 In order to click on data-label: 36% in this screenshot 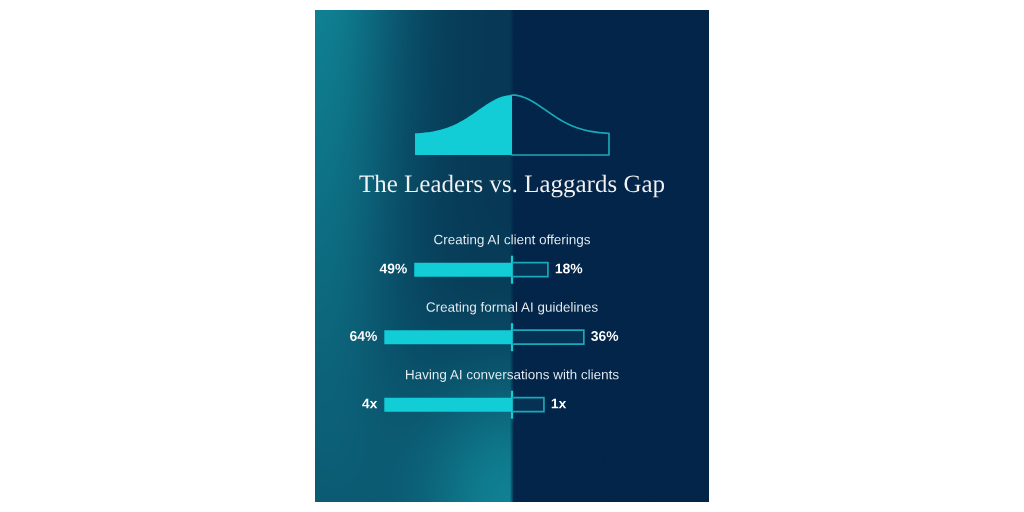, I will do `click(605, 336)`.